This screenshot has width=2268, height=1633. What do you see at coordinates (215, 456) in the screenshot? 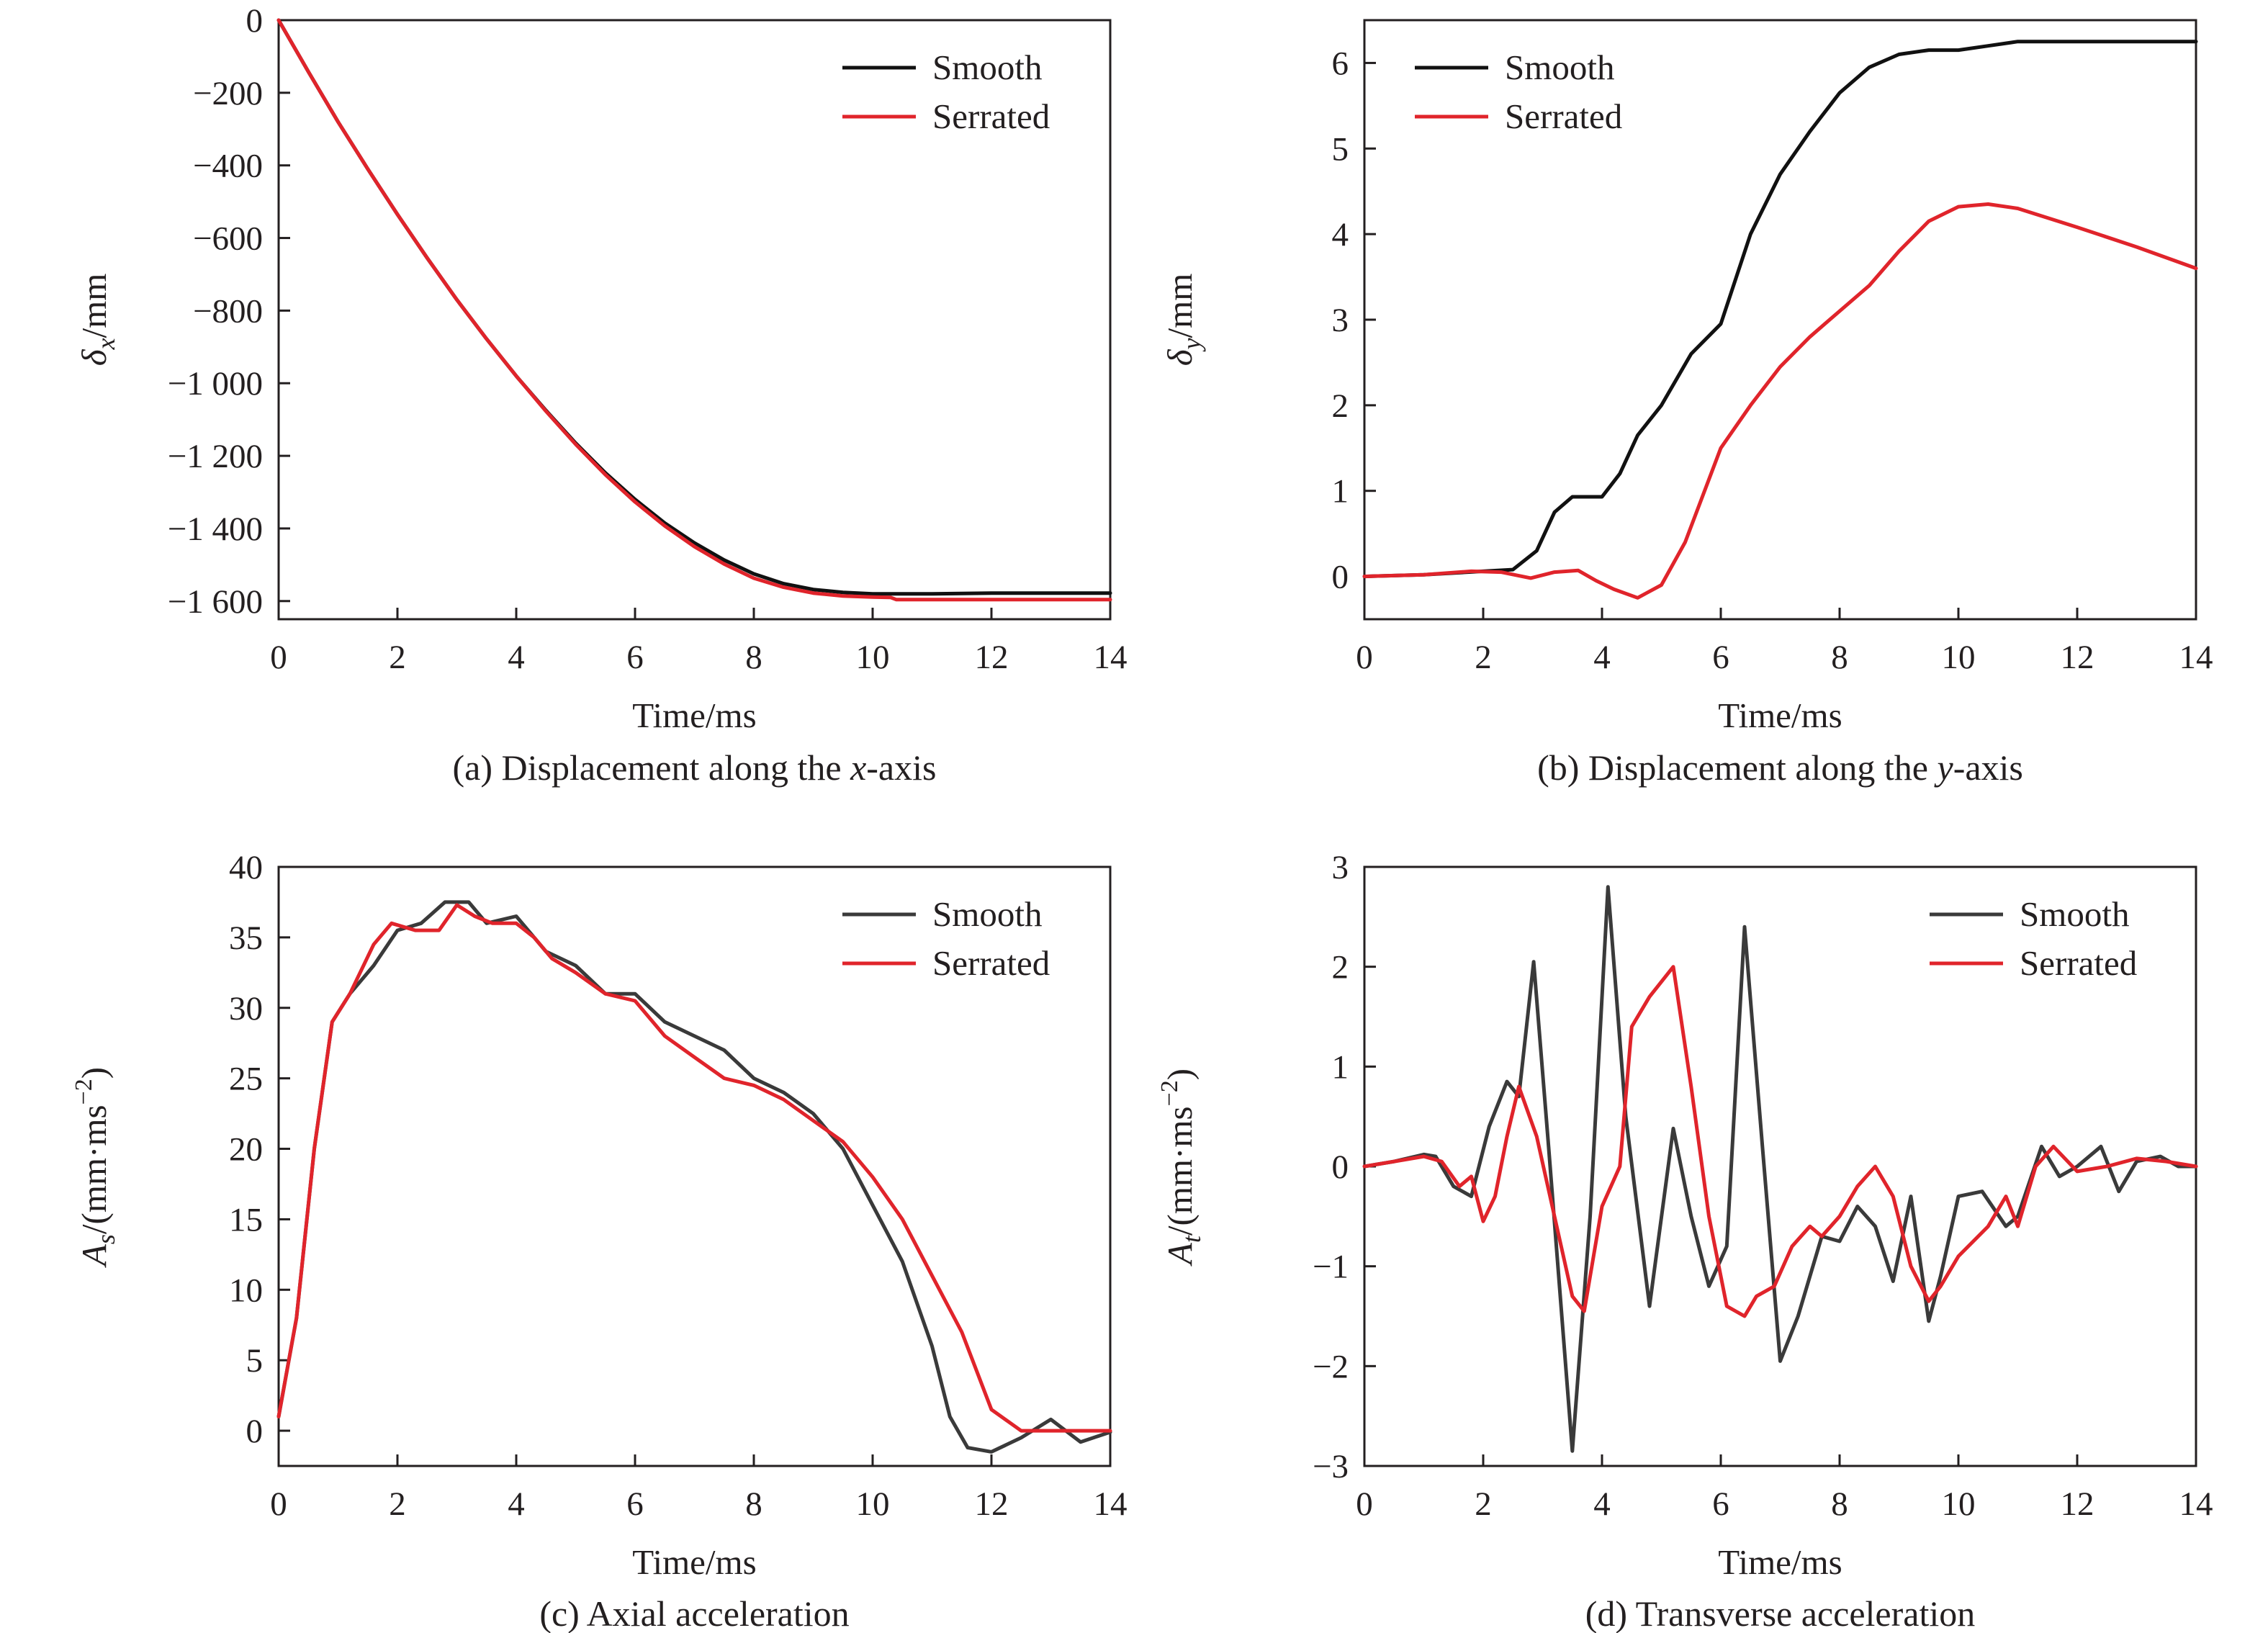
I see `y-tick-label: −1 200` at bounding box center [215, 456].